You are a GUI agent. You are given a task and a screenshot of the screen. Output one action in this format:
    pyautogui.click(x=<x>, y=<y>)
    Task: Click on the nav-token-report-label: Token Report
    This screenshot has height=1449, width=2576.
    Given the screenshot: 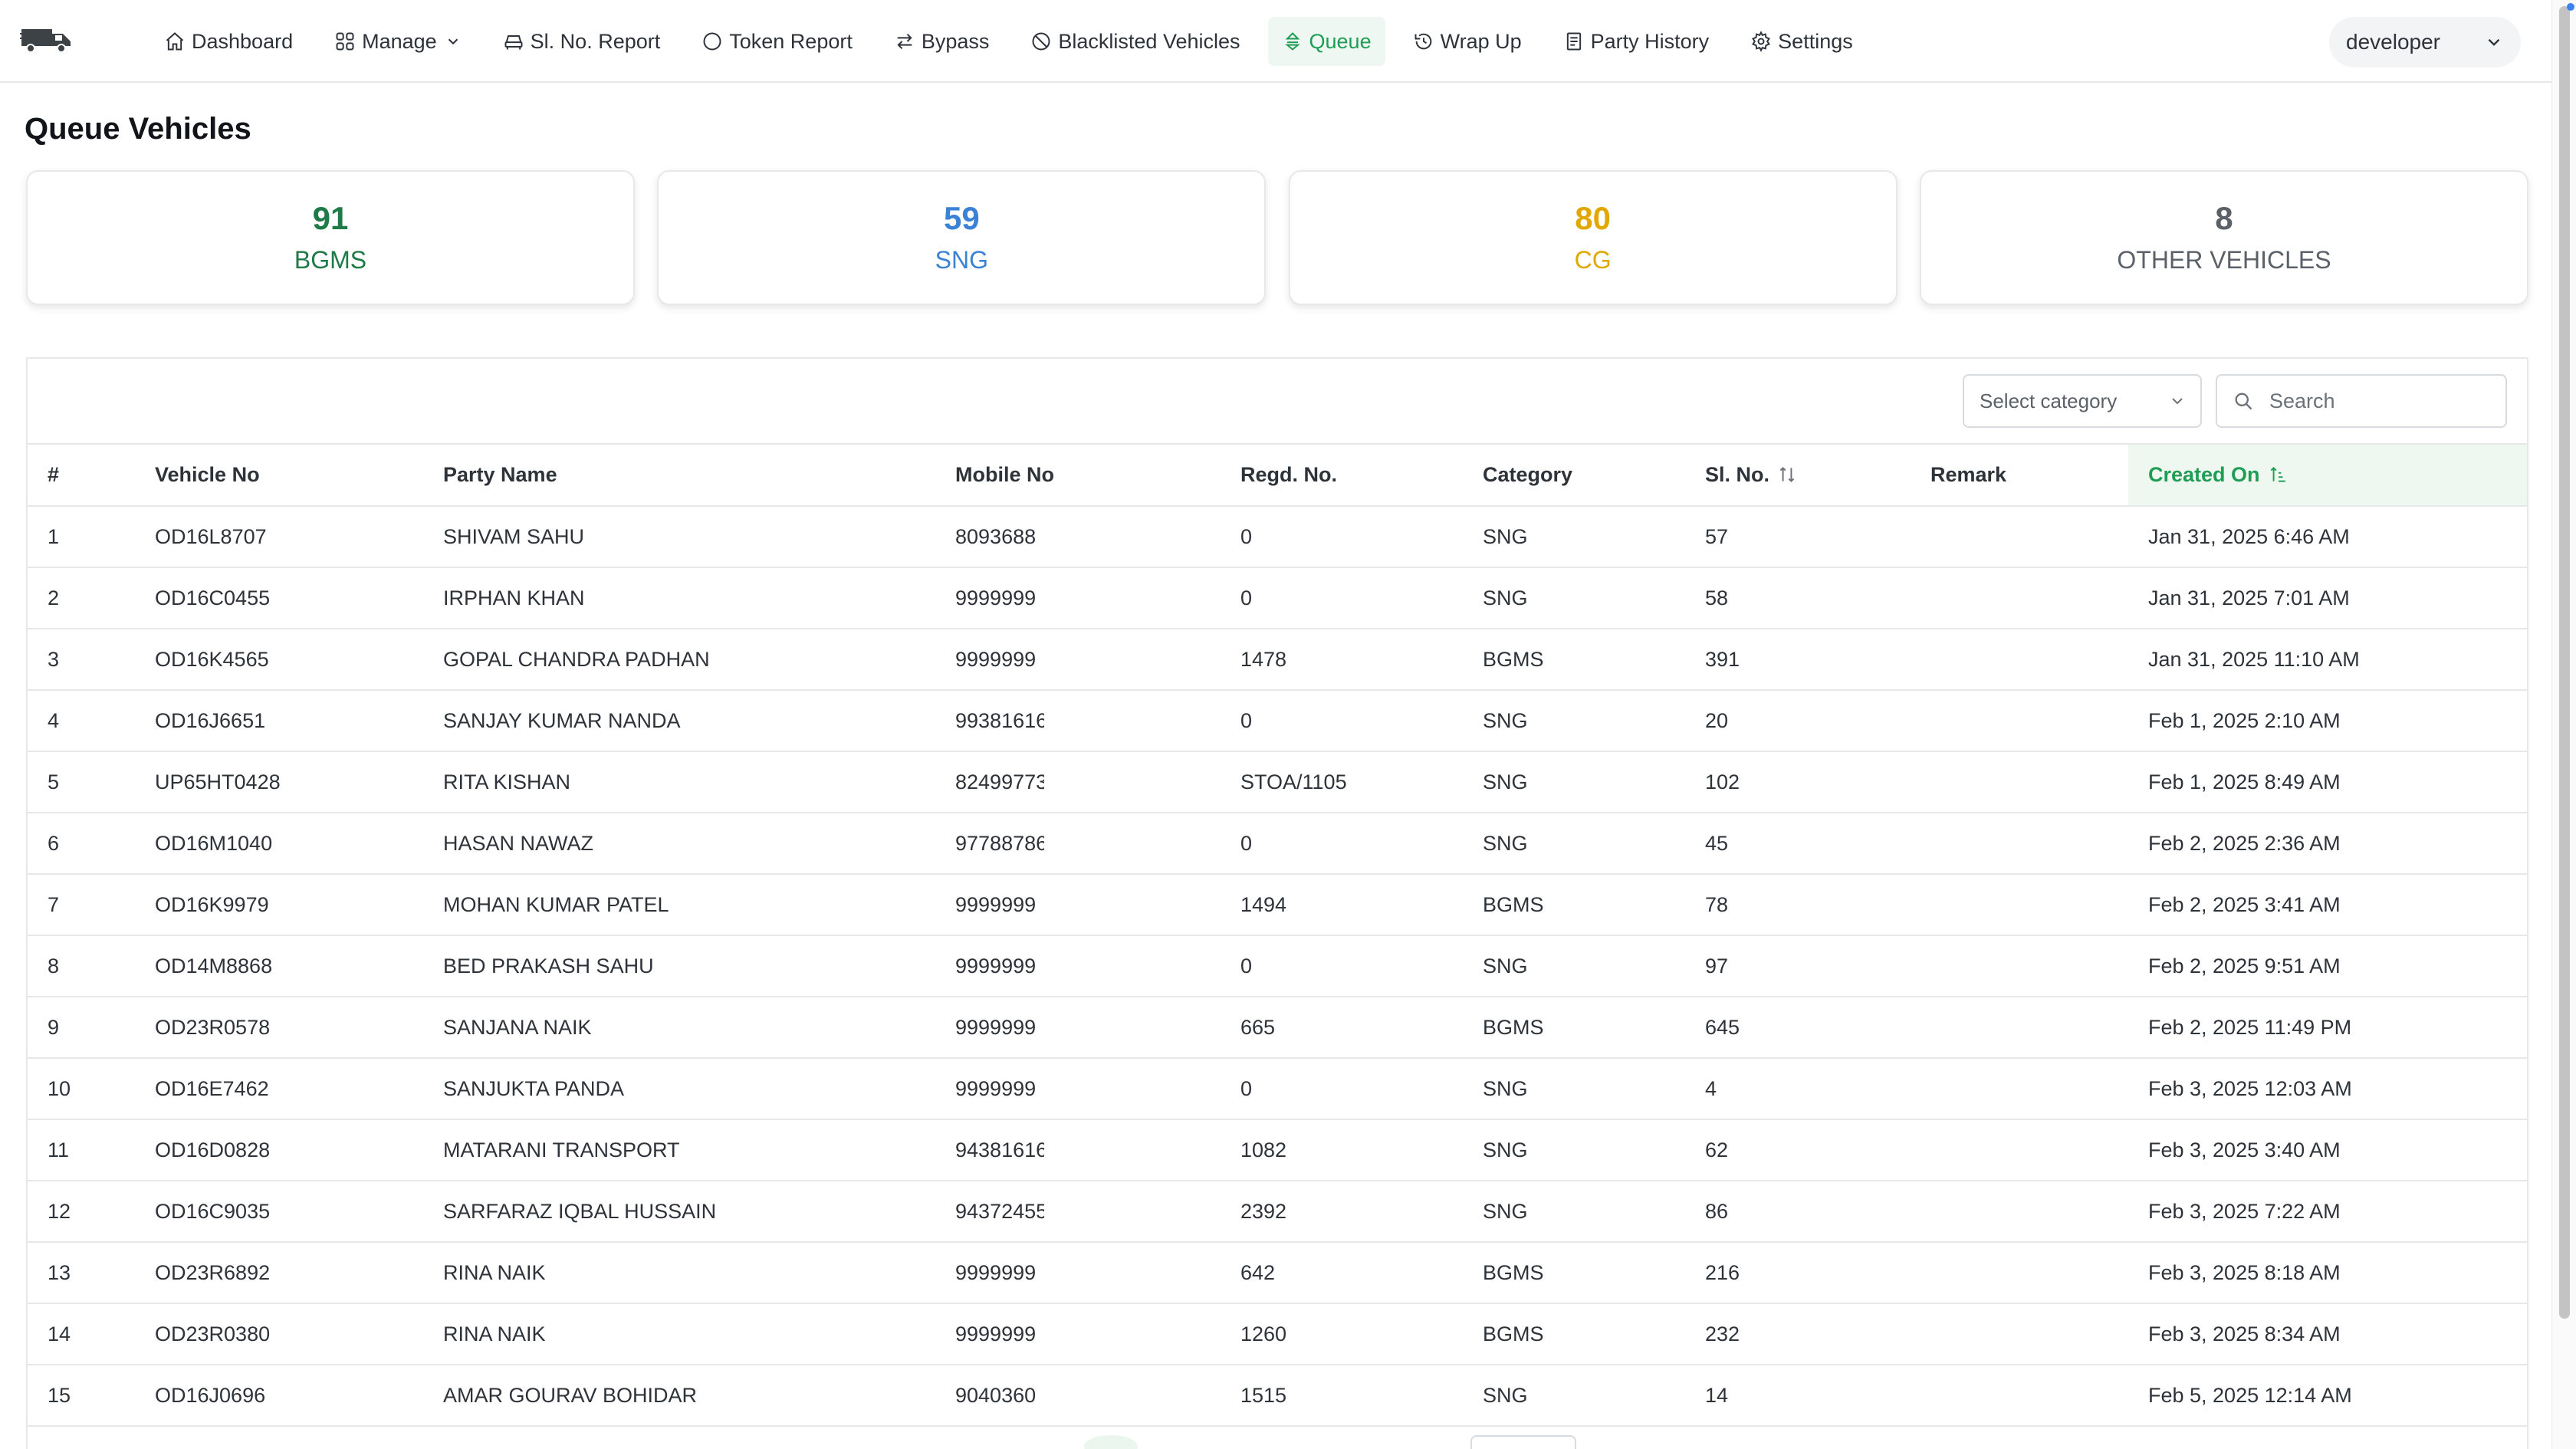 What is the action you would take?
    pyautogui.click(x=791, y=41)
    